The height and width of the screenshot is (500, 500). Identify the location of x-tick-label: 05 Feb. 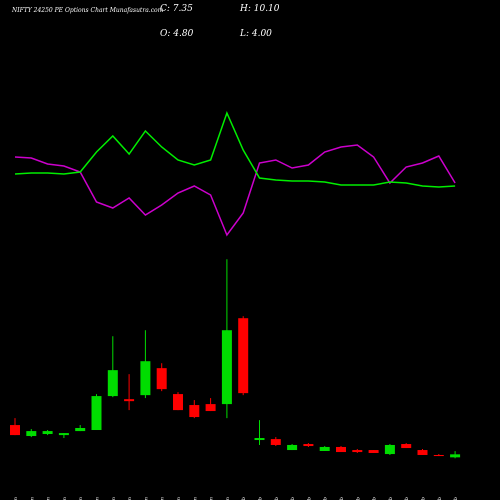
(293, 498).